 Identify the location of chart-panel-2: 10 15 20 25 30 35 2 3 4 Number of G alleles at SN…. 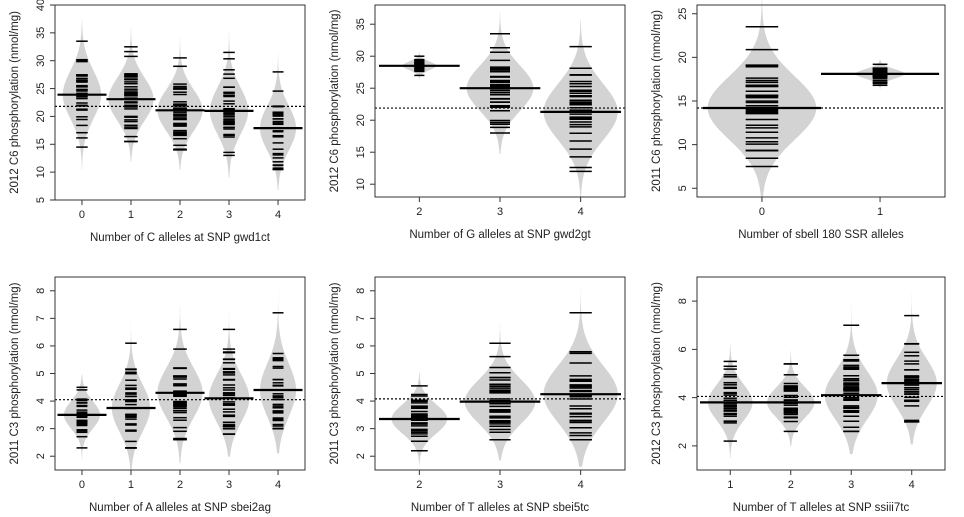
(477, 122).